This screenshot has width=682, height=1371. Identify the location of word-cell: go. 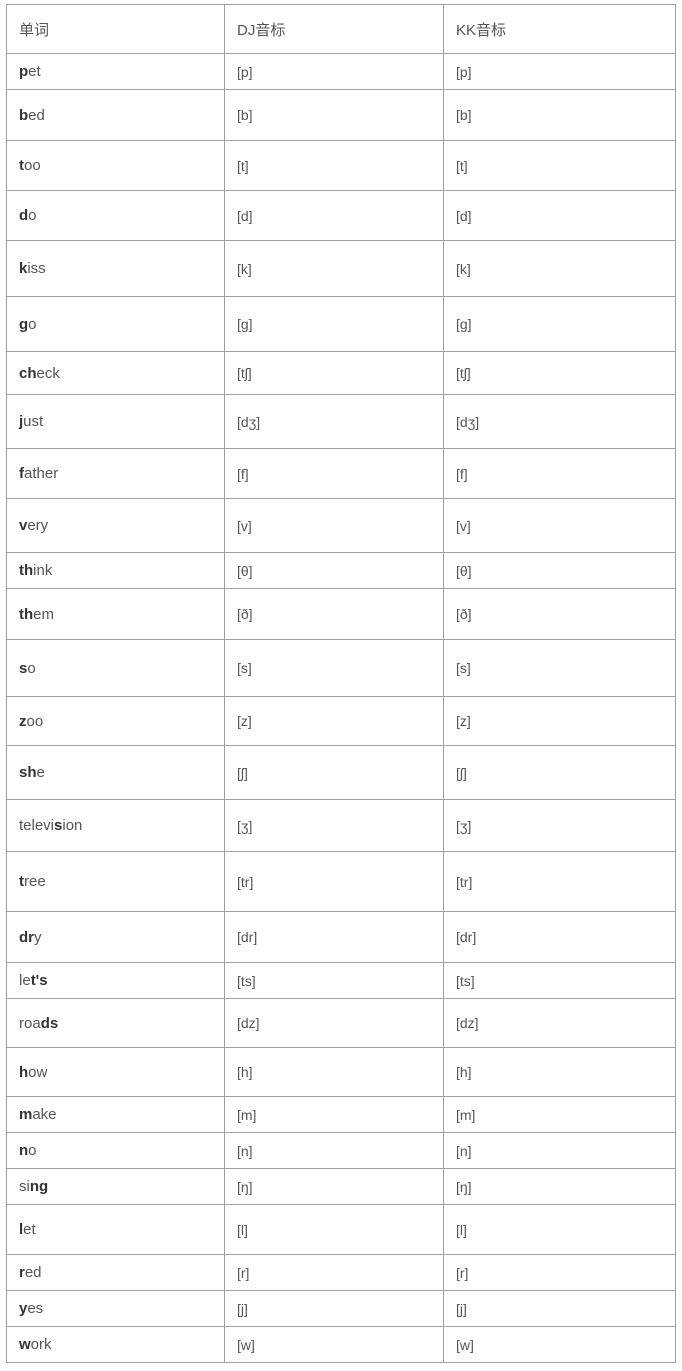
(115, 324).